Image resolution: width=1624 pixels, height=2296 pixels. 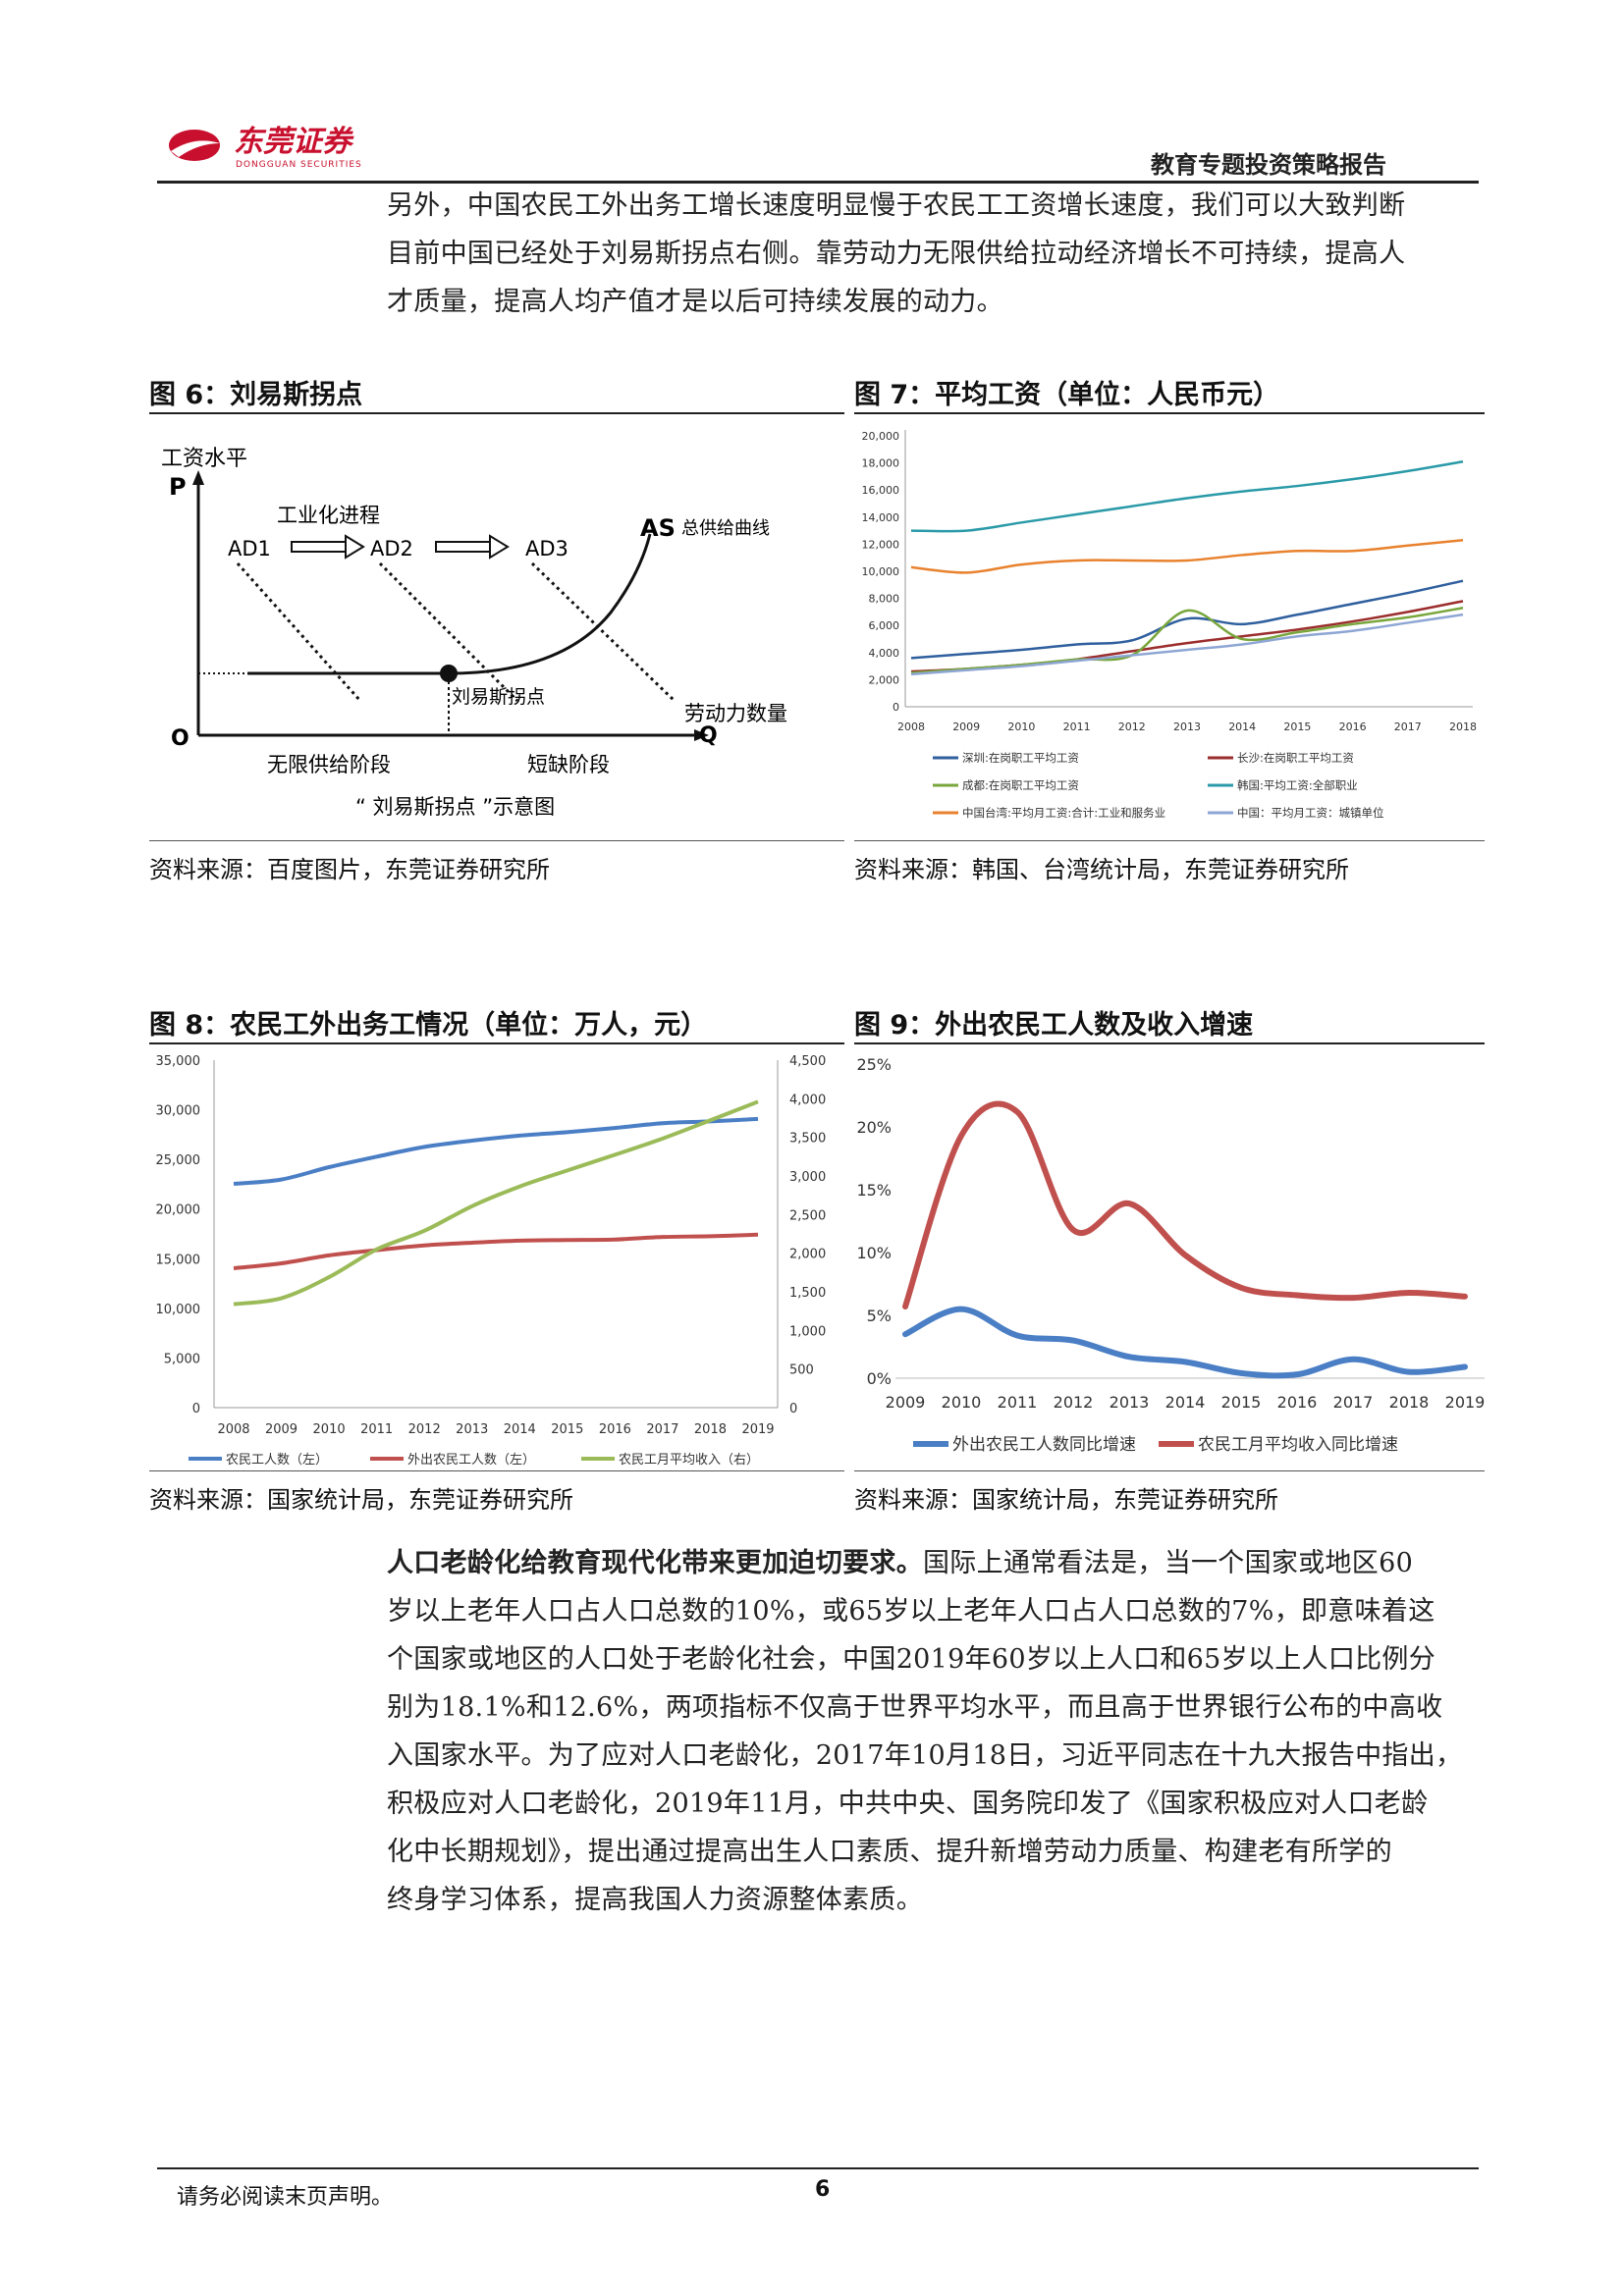 I want to click on fig6-lewis-point, so click(x=449, y=673).